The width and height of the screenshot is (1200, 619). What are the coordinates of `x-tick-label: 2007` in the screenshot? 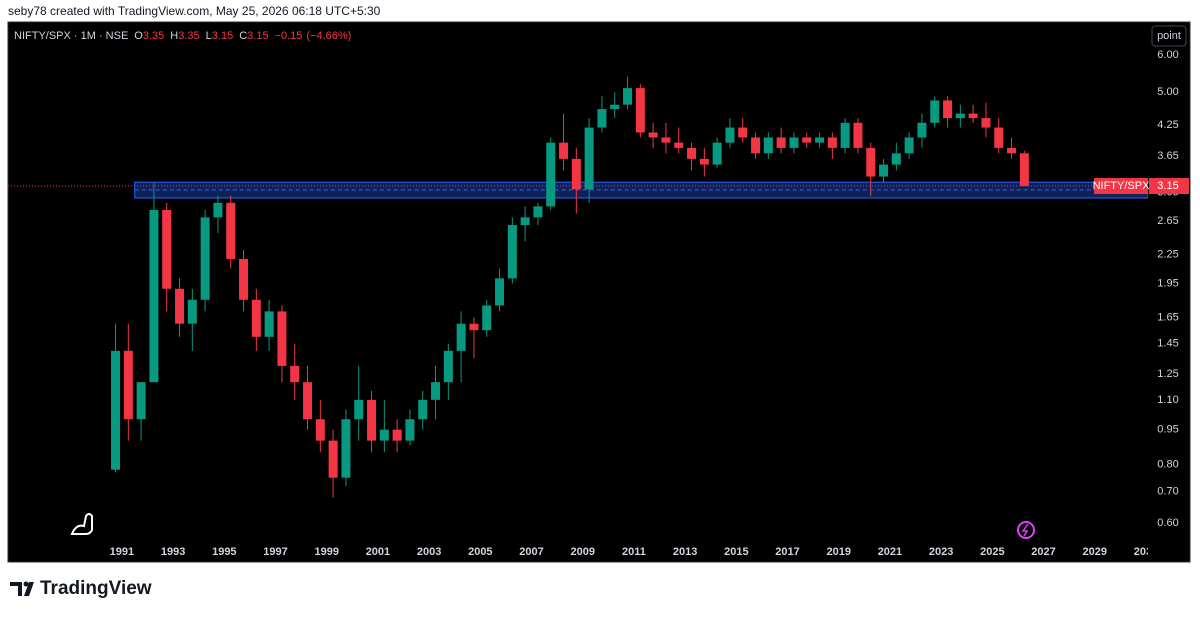 It's located at (531, 552).